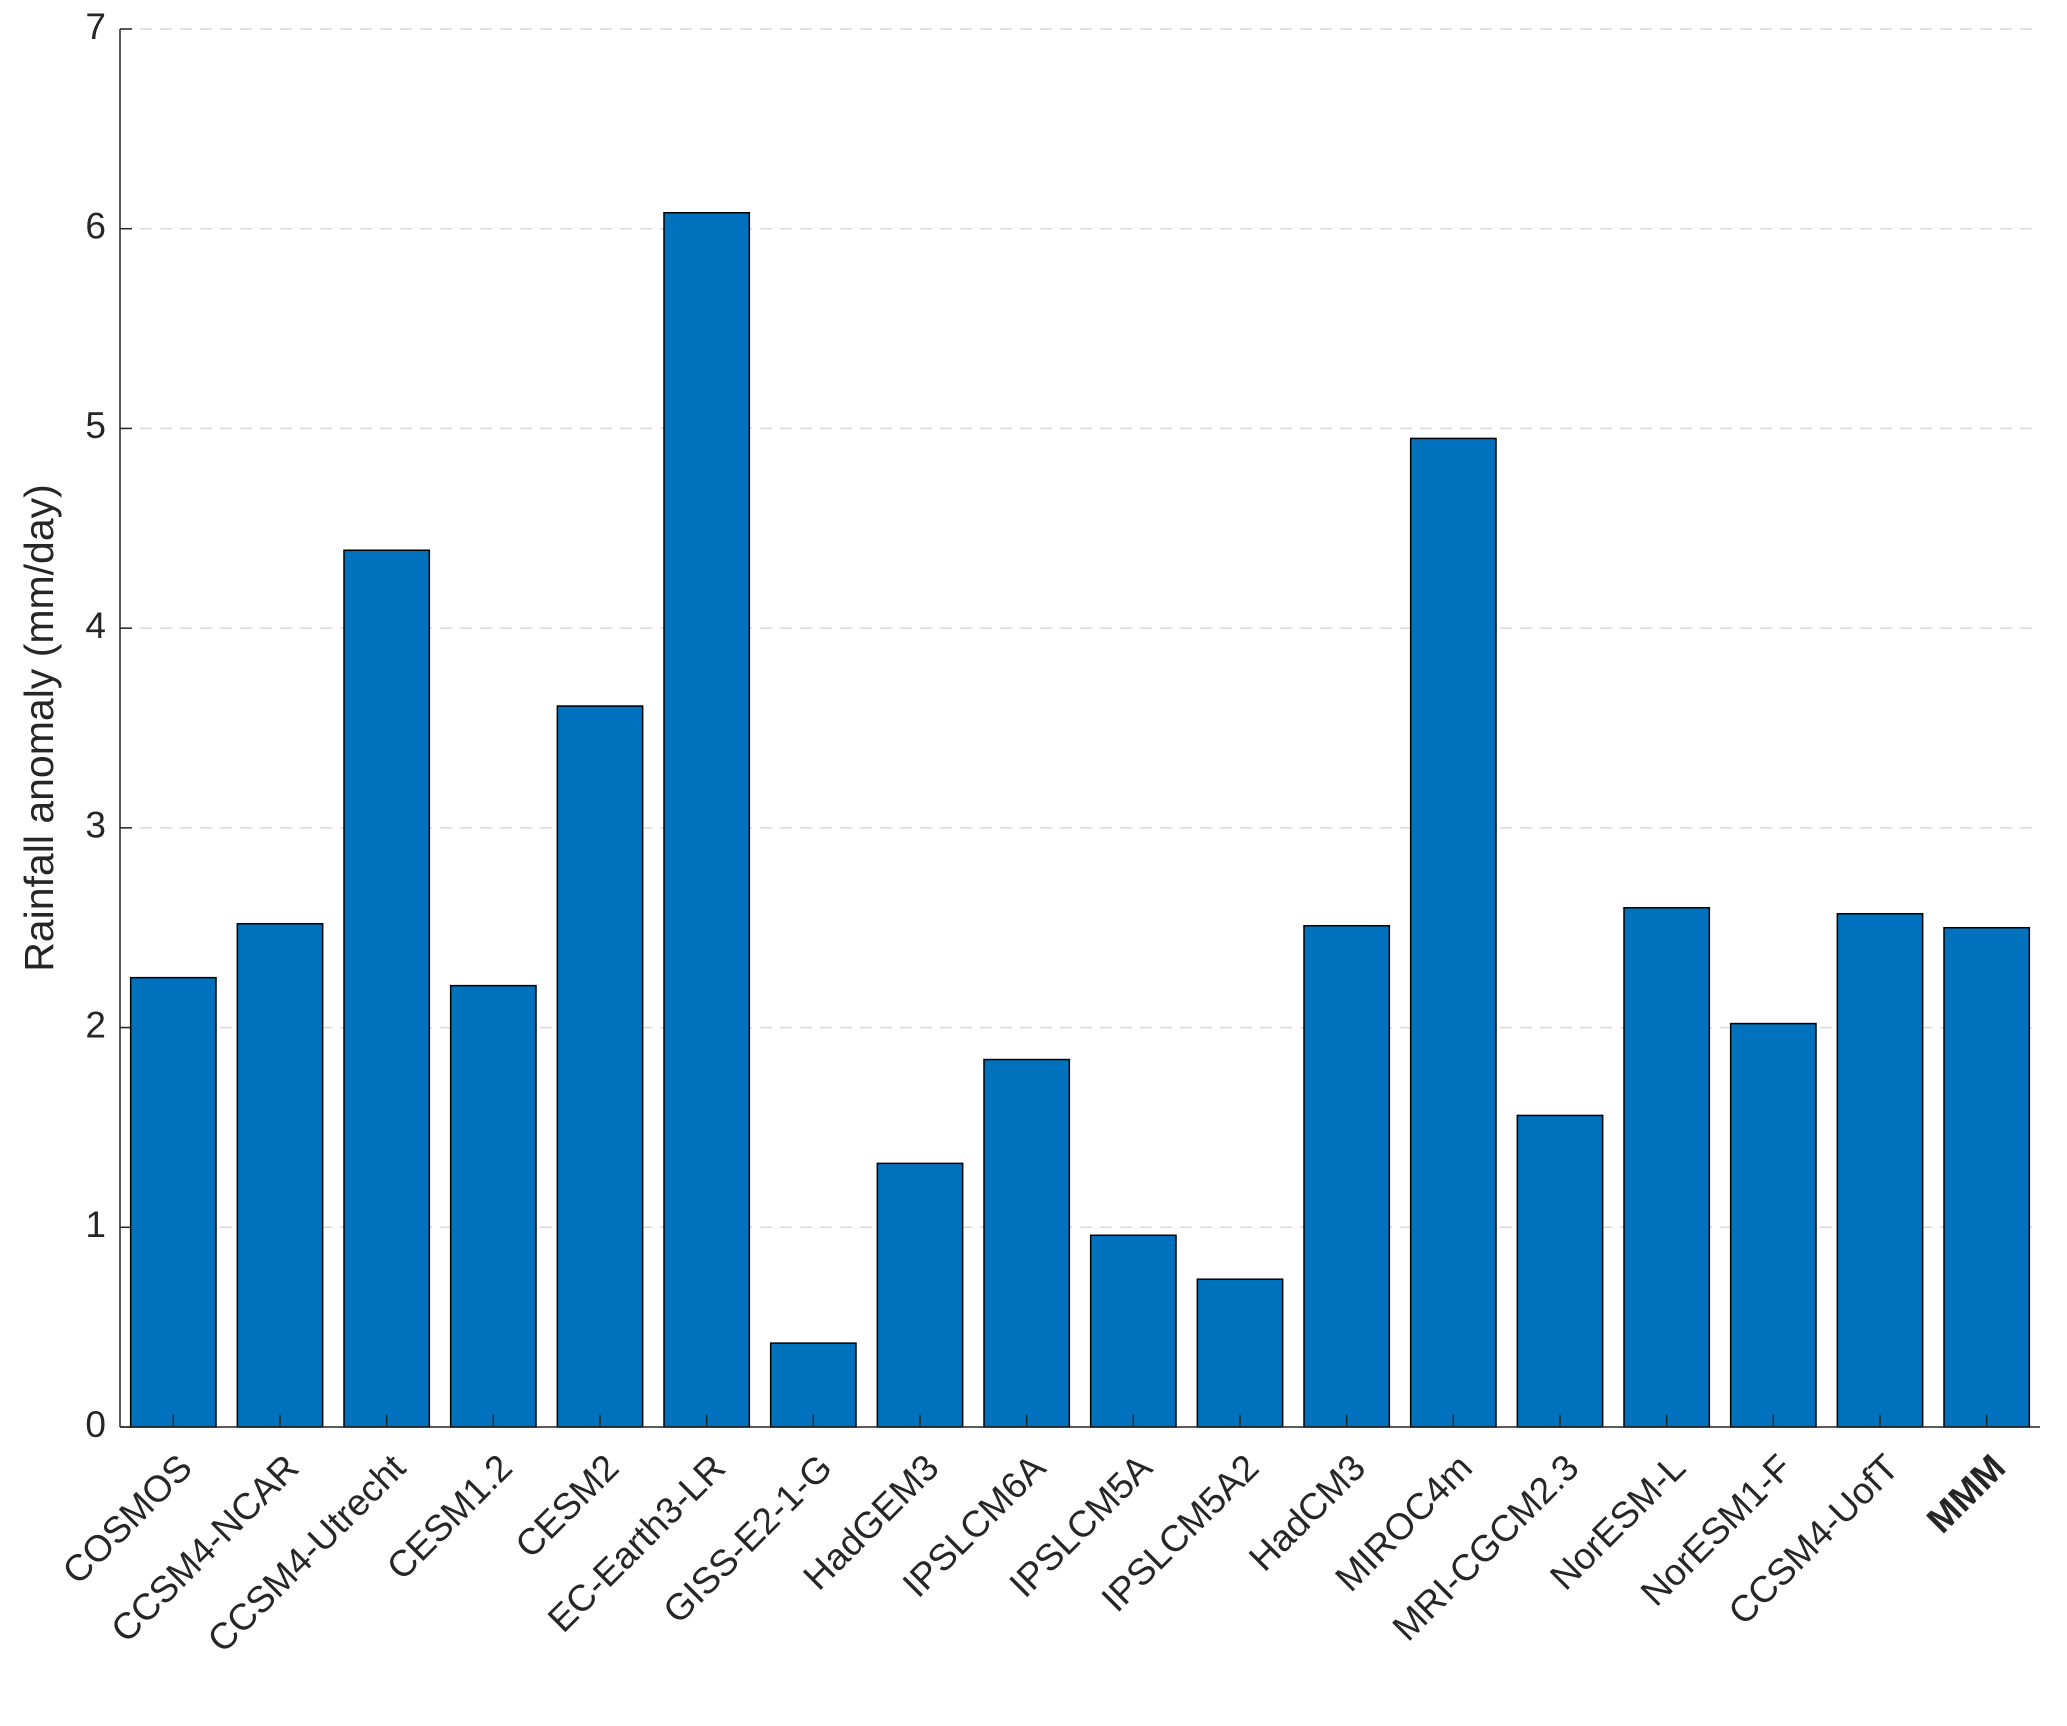  What do you see at coordinates (95, 825) in the screenshot?
I see `y-tick-label: 3` at bounding box center [95, 825].